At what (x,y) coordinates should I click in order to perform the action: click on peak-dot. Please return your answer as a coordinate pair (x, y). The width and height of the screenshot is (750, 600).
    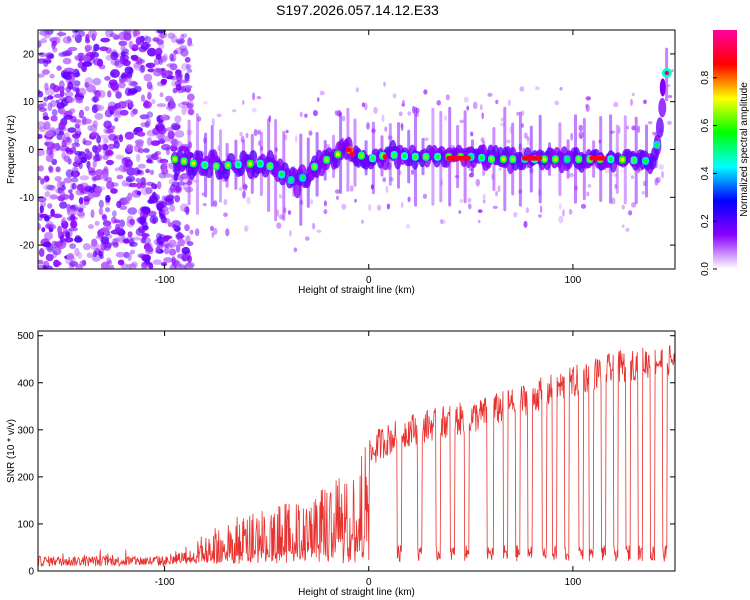
    Looking at the image, I should click on (348, 149).